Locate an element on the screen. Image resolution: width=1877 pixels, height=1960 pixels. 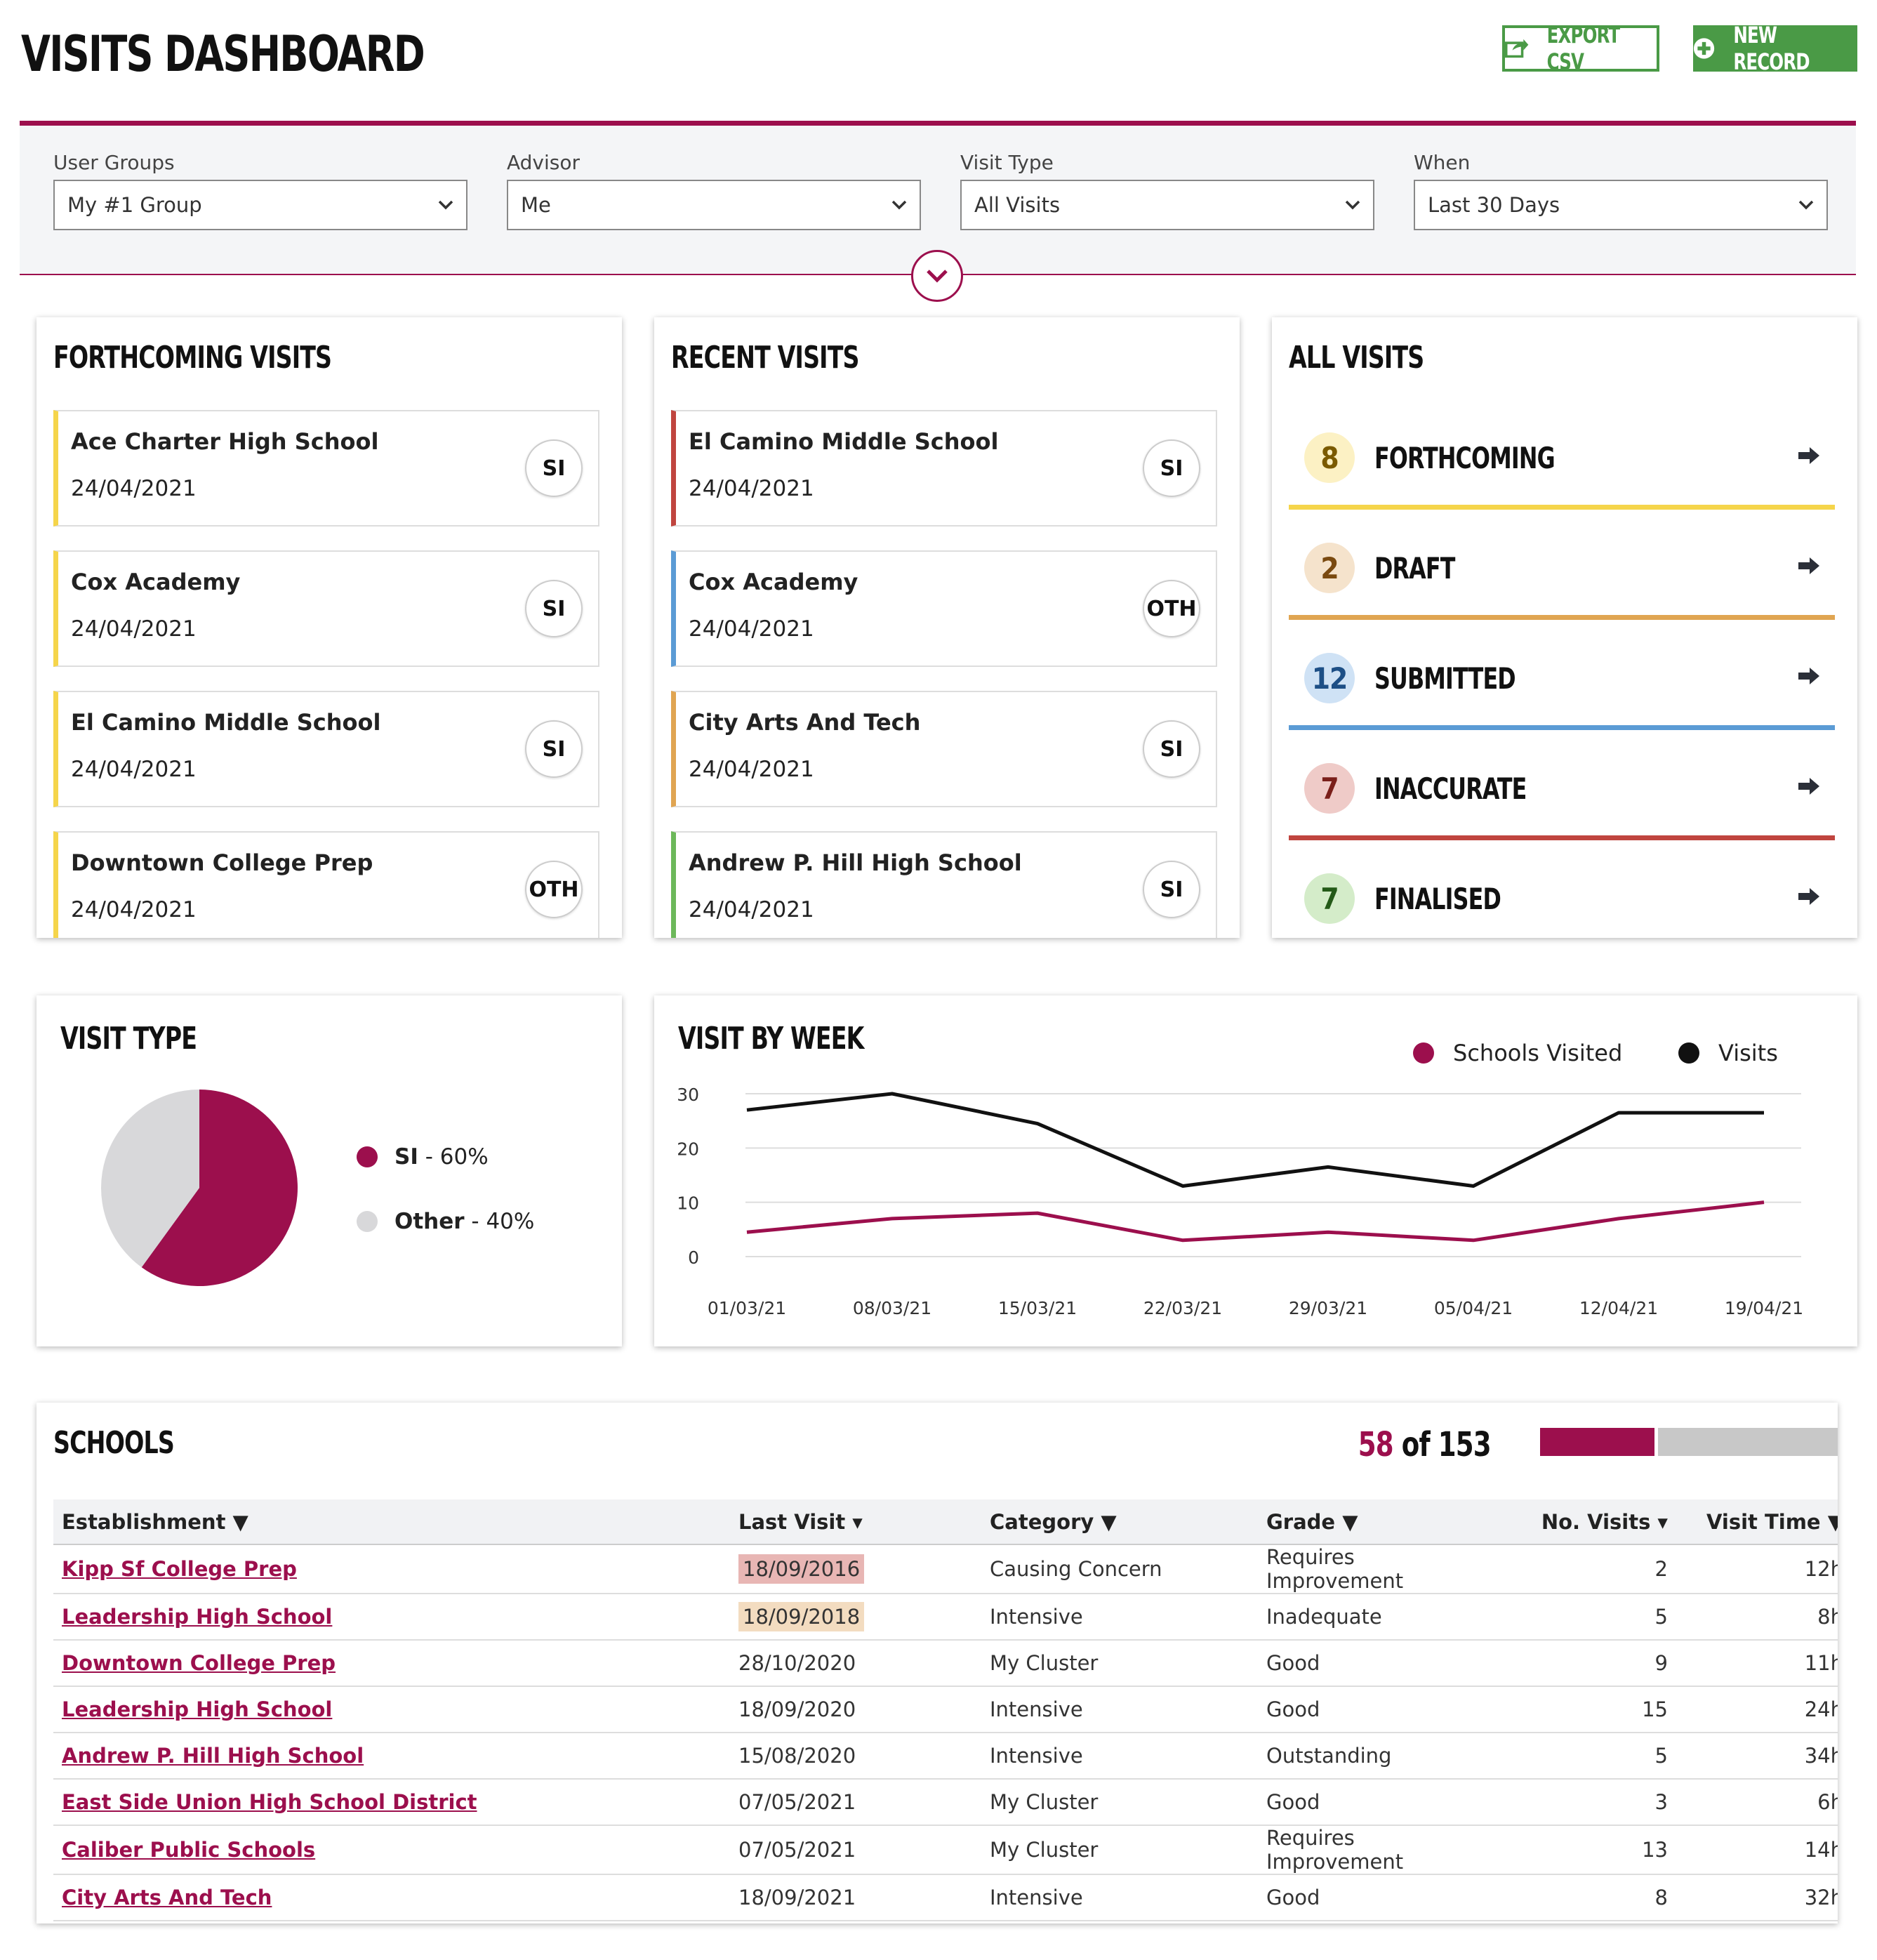
visit-school-name: Downtown College Prep is located at coordinates (222, 862).